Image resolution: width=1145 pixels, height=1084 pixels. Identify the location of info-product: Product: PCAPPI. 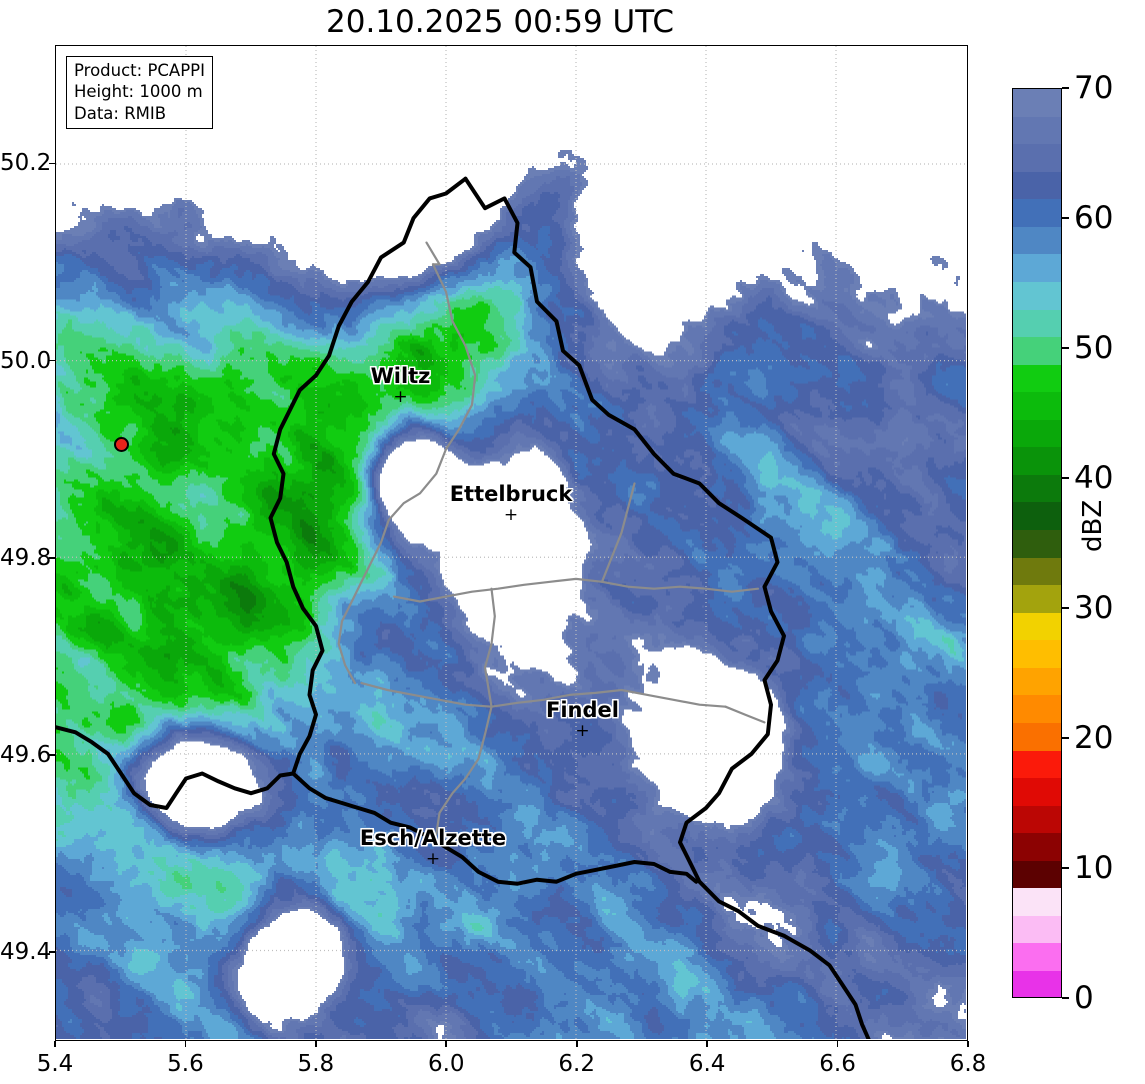
(139, 70).